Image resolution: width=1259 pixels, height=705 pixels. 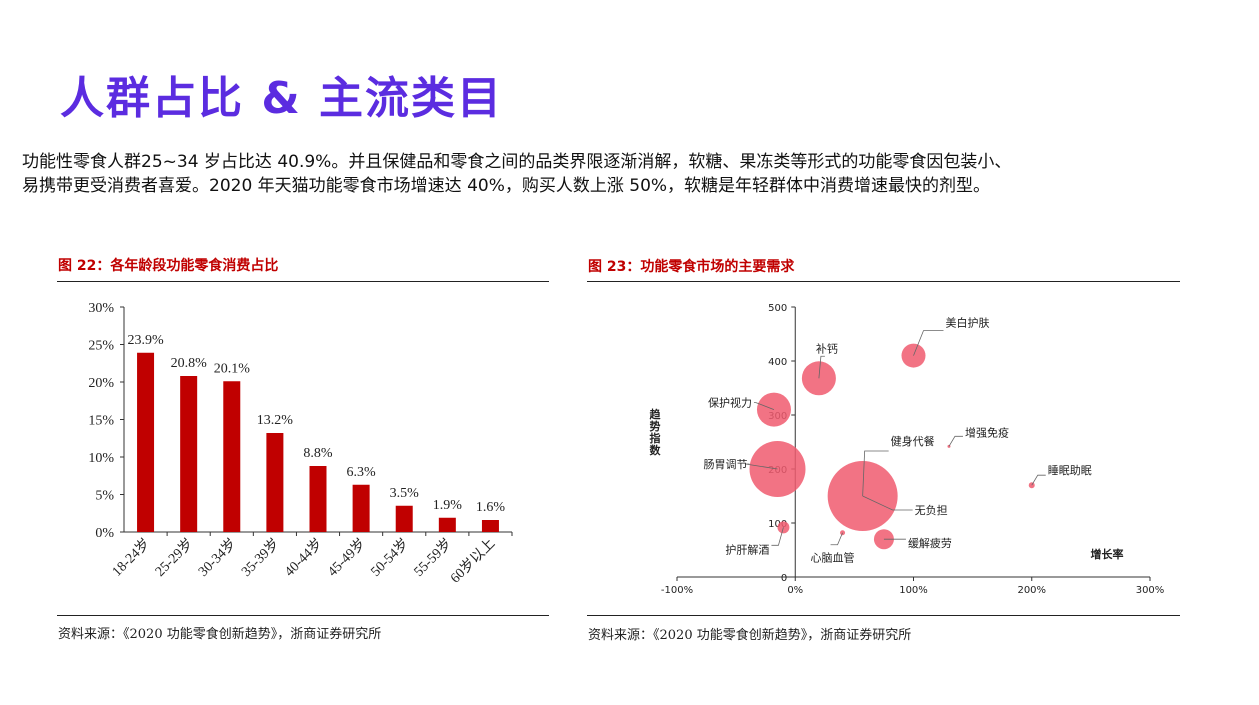 I want to click on bubble-label: 补钙, so click(x=827, y=348).